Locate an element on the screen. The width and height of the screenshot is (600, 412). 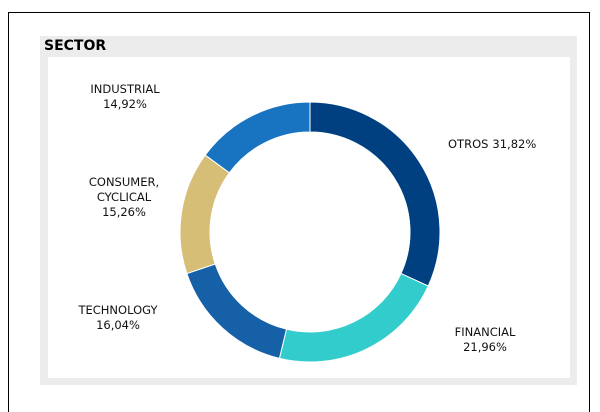
category-label: FINANCIAL is located at coordinates (485, 332).